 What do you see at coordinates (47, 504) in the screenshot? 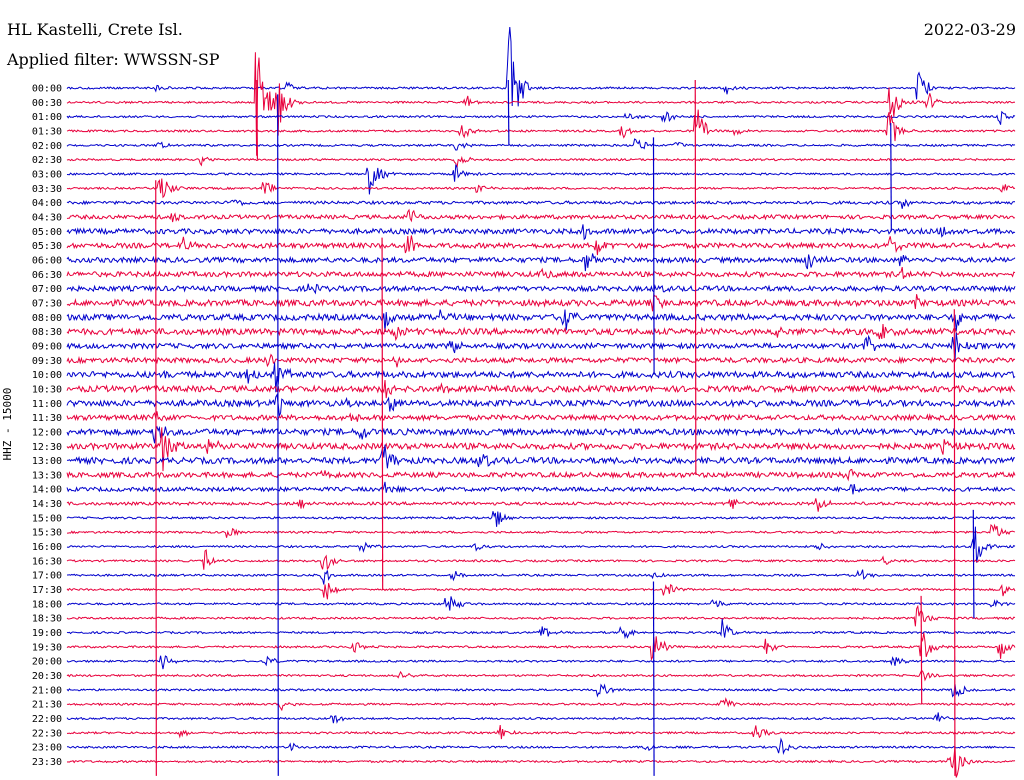
I see `row-time-label: 14:30` at bounding box center [47, 504].